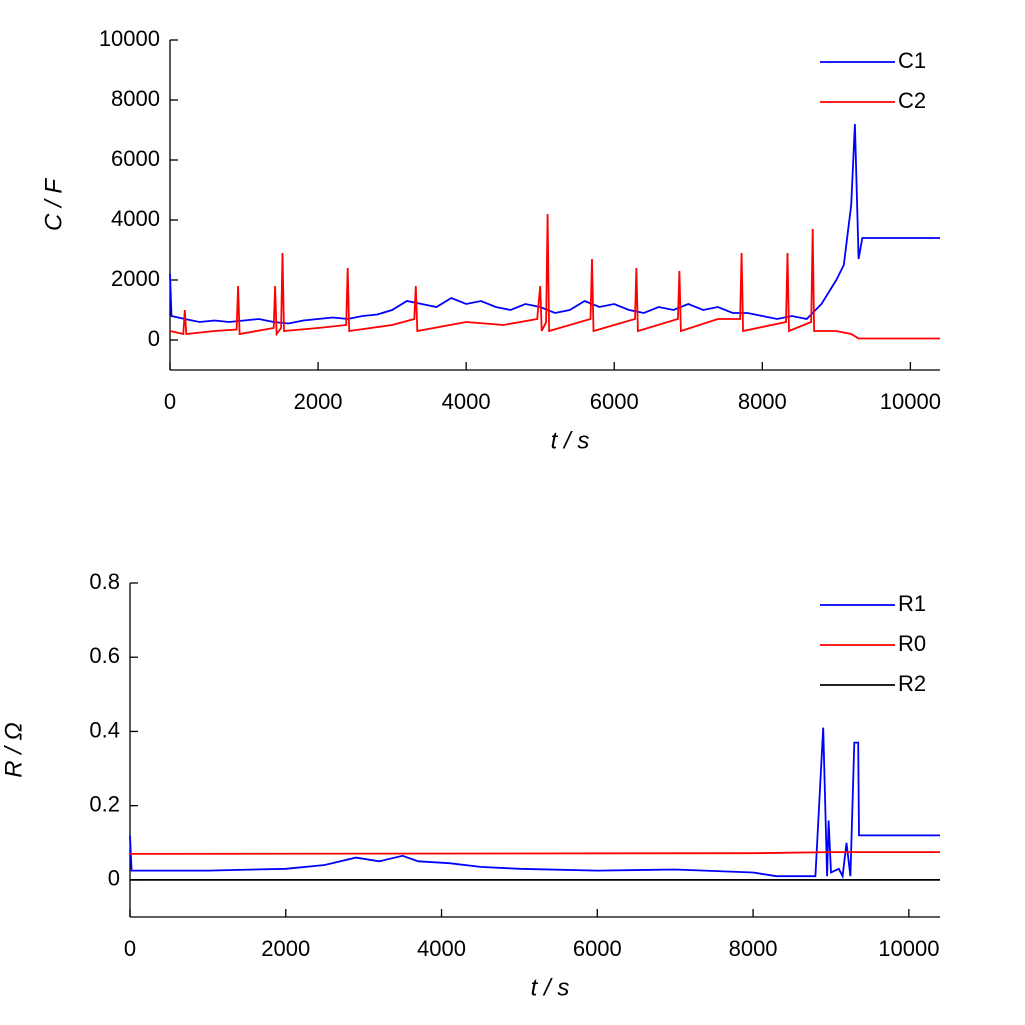 This screenshot has width=1025, height=1025. What do you see at coordinates (104, 729) in the screenshot?
I see `y-tick-label: 0.4` at bounding box center [104, 729].